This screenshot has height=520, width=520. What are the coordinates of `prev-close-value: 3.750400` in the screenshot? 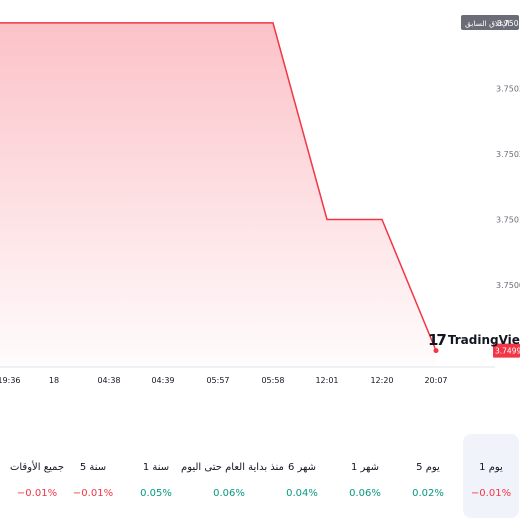 It's located at (508, 23).